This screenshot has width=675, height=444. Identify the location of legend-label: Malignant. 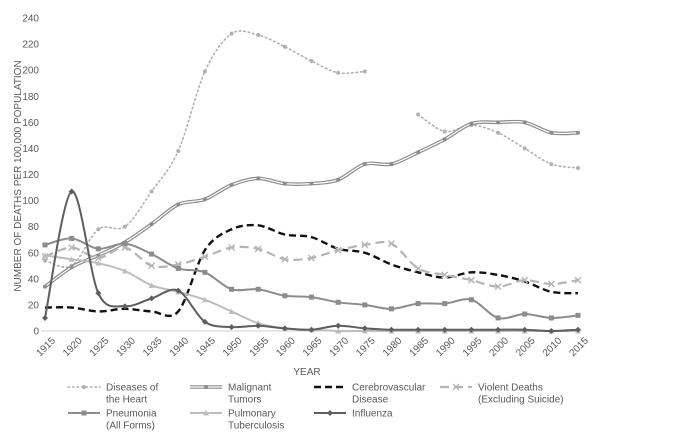
(250, 388).